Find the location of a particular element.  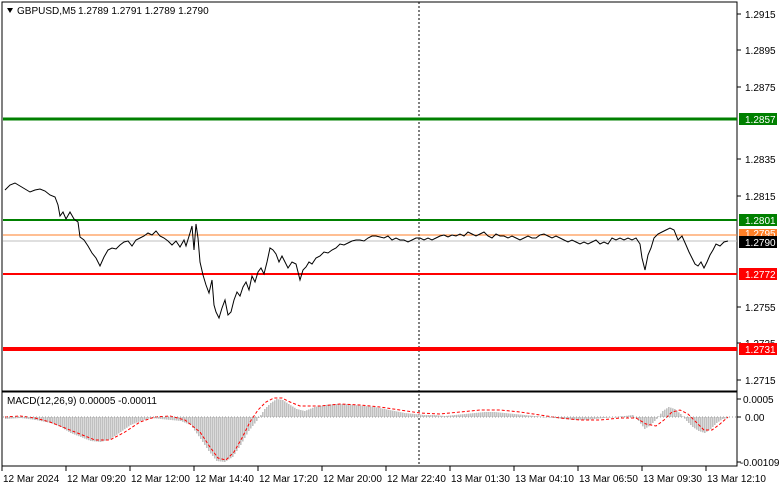

price-tick-6: 1.2755 is located at coordinates (760, 308).